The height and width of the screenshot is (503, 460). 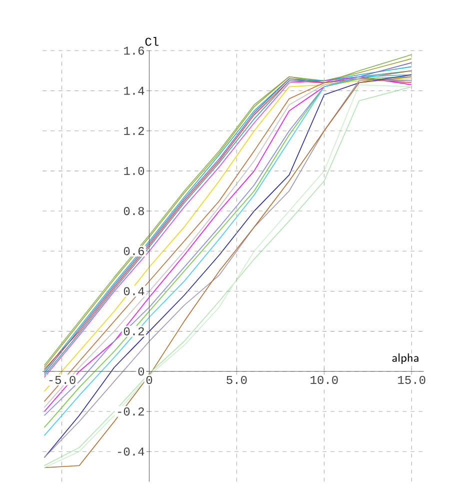 What do you see at coordinates (134, 251) in the screenshot?
I see `y-tick-label: 0.6` at bounding box center [134, 251].